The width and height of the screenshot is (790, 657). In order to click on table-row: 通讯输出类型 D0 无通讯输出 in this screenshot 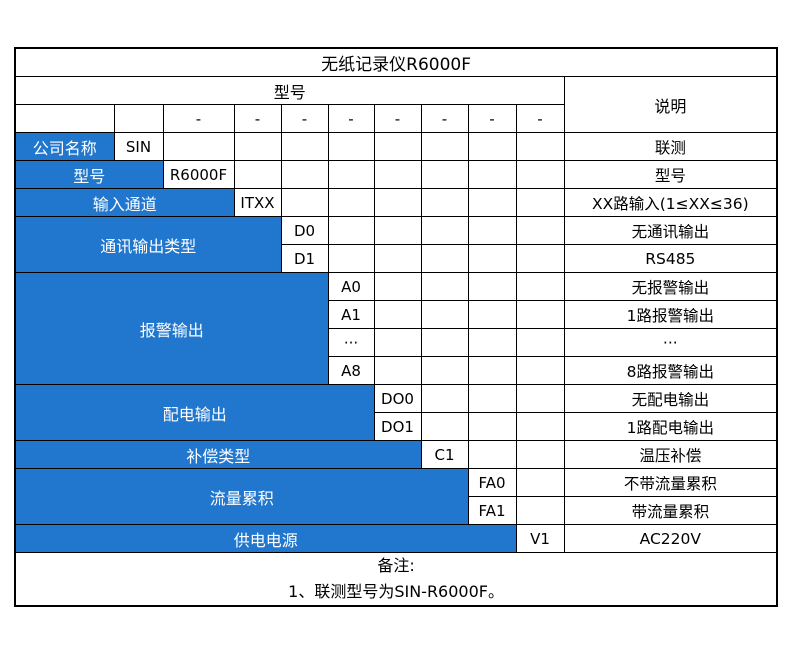, I will do `click(396, 244)`.